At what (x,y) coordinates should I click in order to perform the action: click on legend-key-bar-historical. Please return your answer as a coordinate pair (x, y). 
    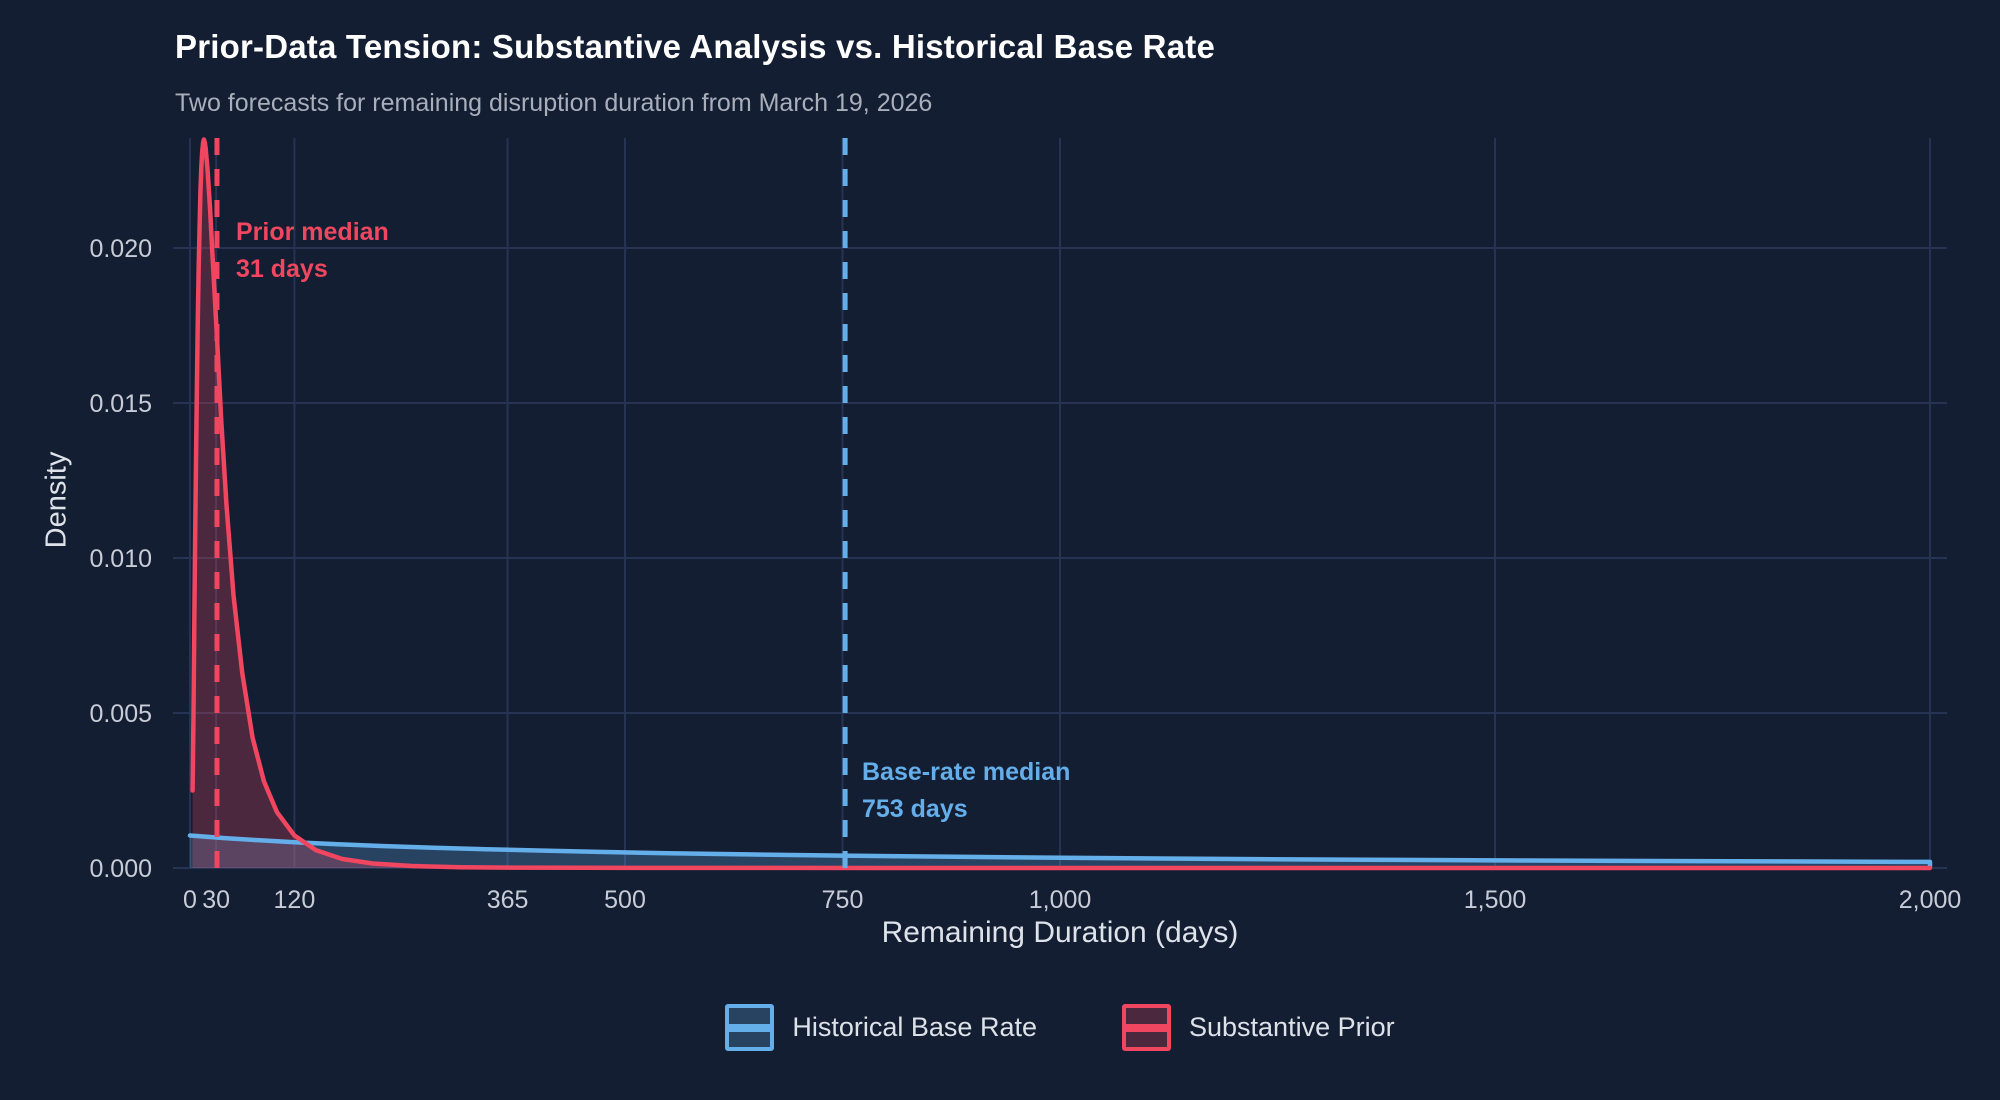
    Looking at the image, I should click on (750, 1027).